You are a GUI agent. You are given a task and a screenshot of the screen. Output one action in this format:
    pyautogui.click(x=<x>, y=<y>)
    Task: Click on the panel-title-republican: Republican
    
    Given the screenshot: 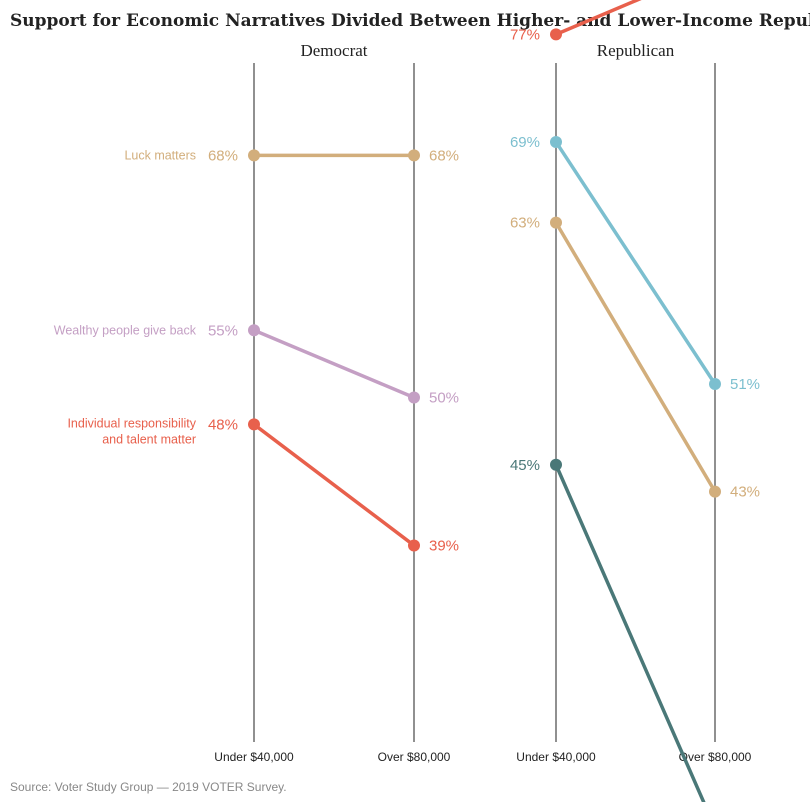 What is the action you would take?
    pyautogui.click(x=636, y=50)
    